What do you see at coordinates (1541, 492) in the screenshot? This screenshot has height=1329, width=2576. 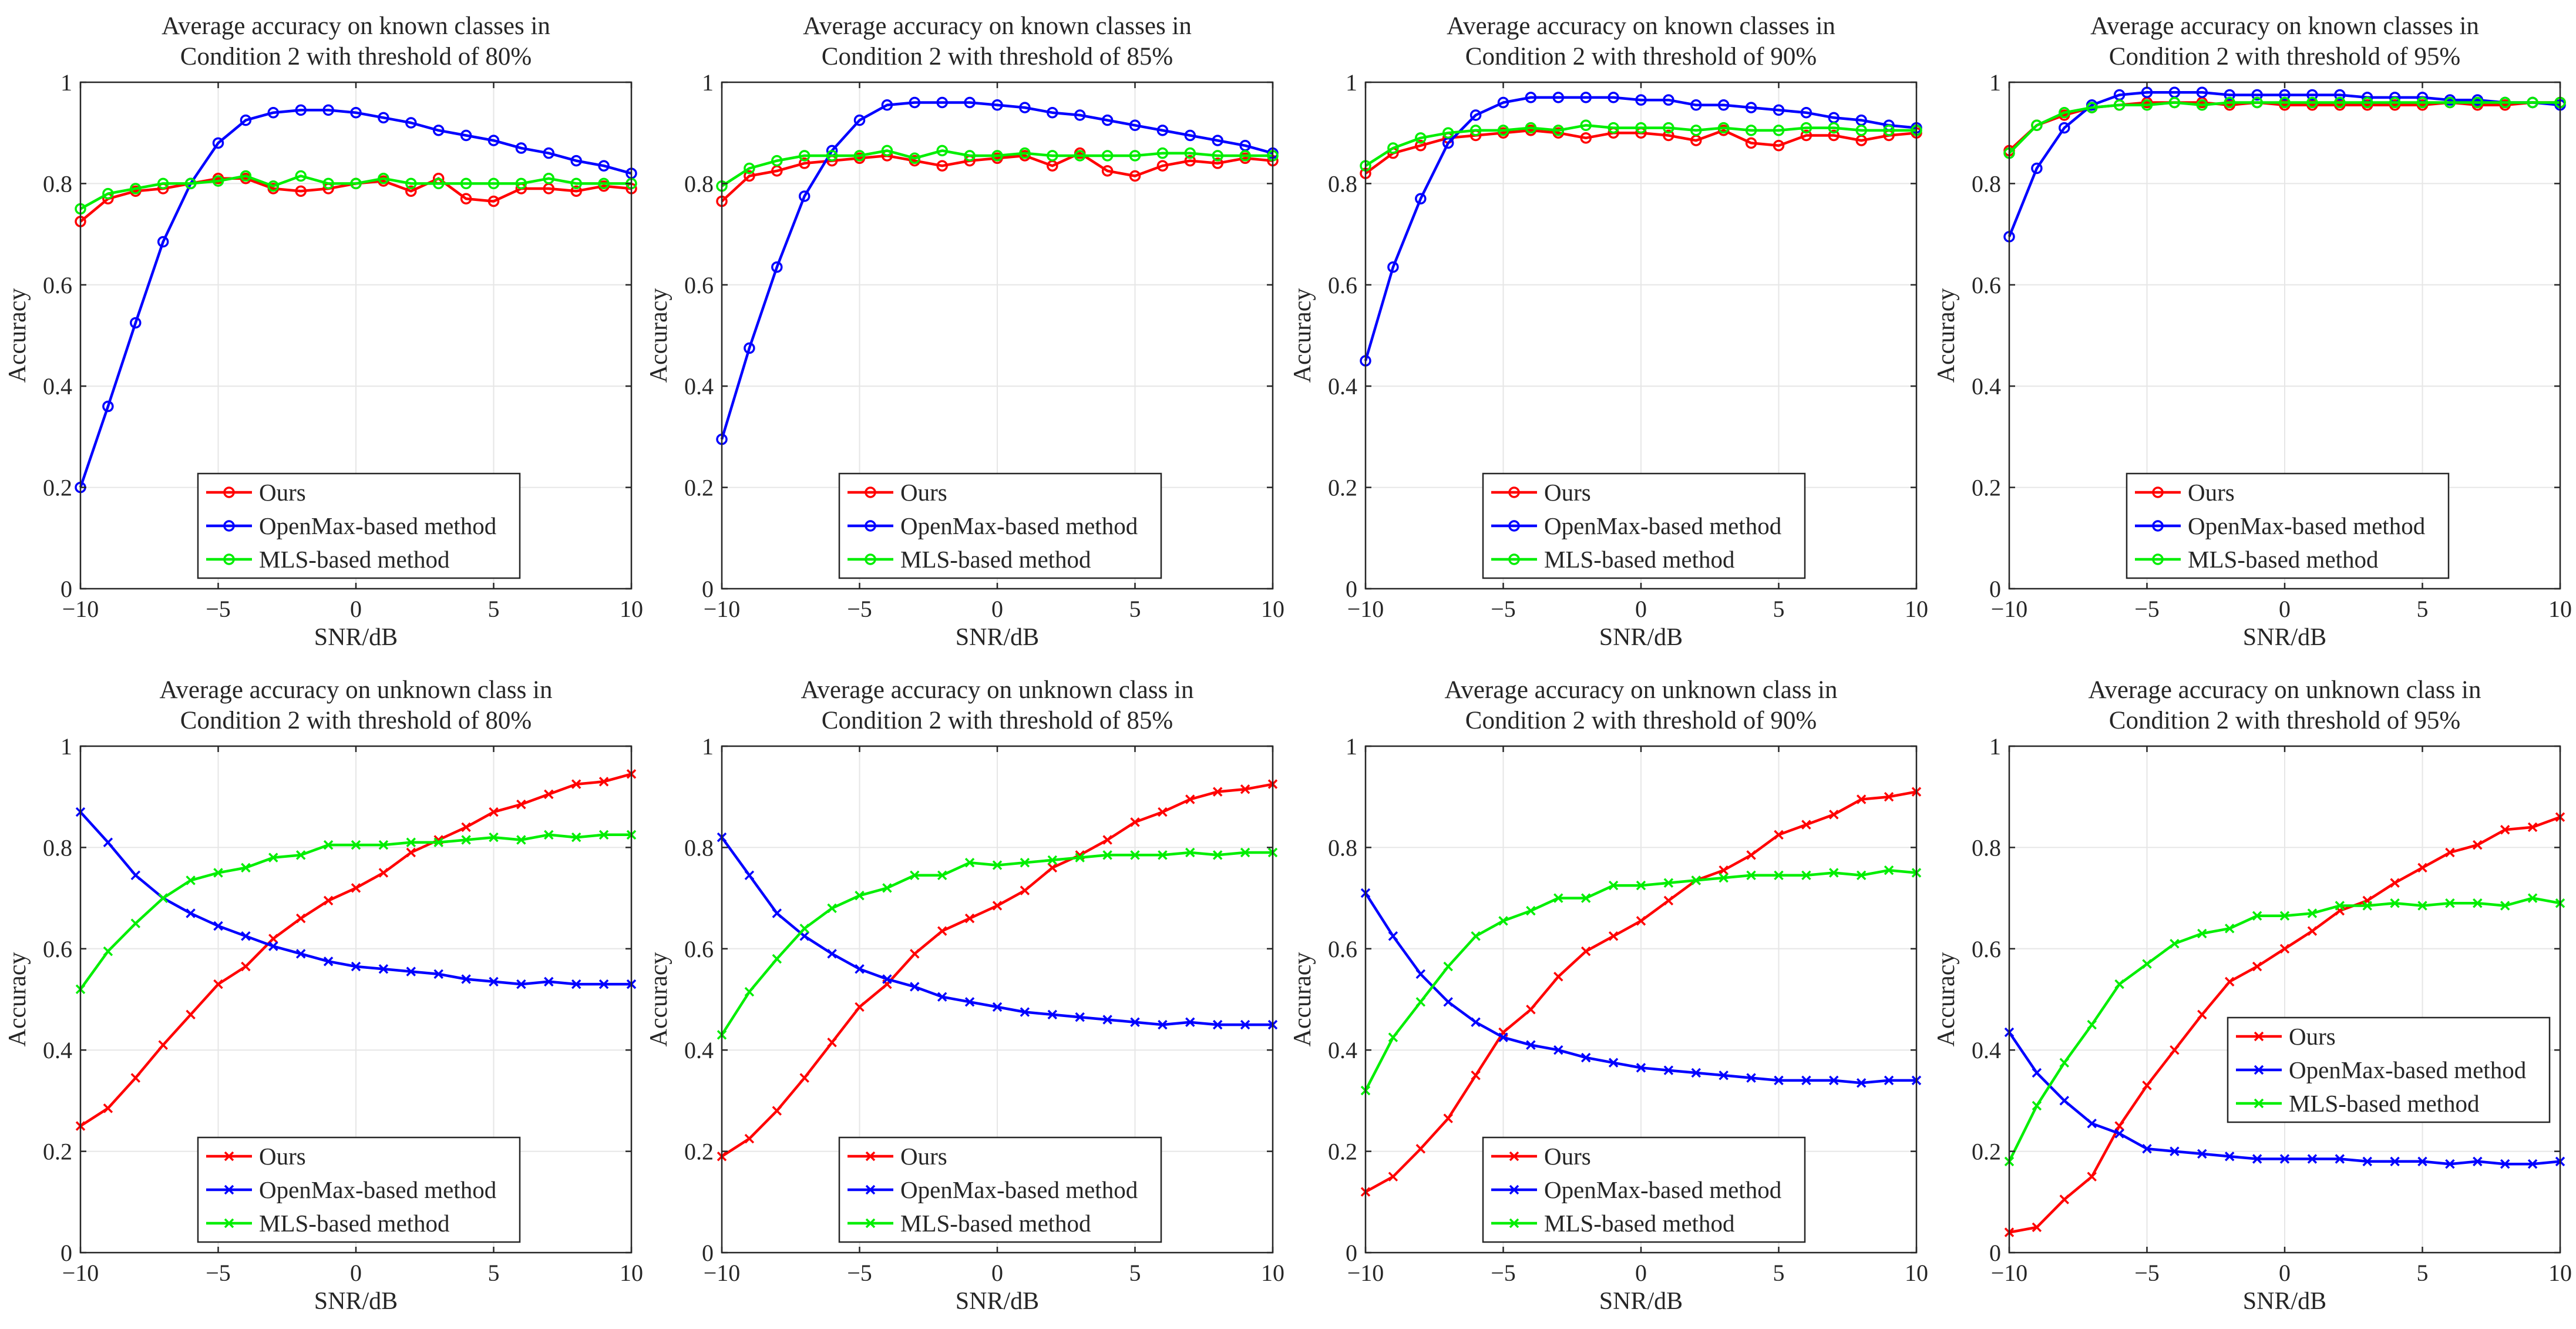 I see `legend-item: Ours` at bounding box center [1541, 492].